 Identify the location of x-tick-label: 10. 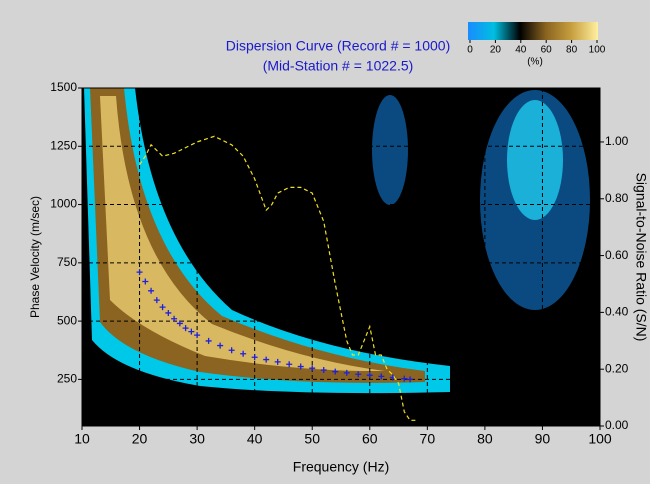
(82, 439).